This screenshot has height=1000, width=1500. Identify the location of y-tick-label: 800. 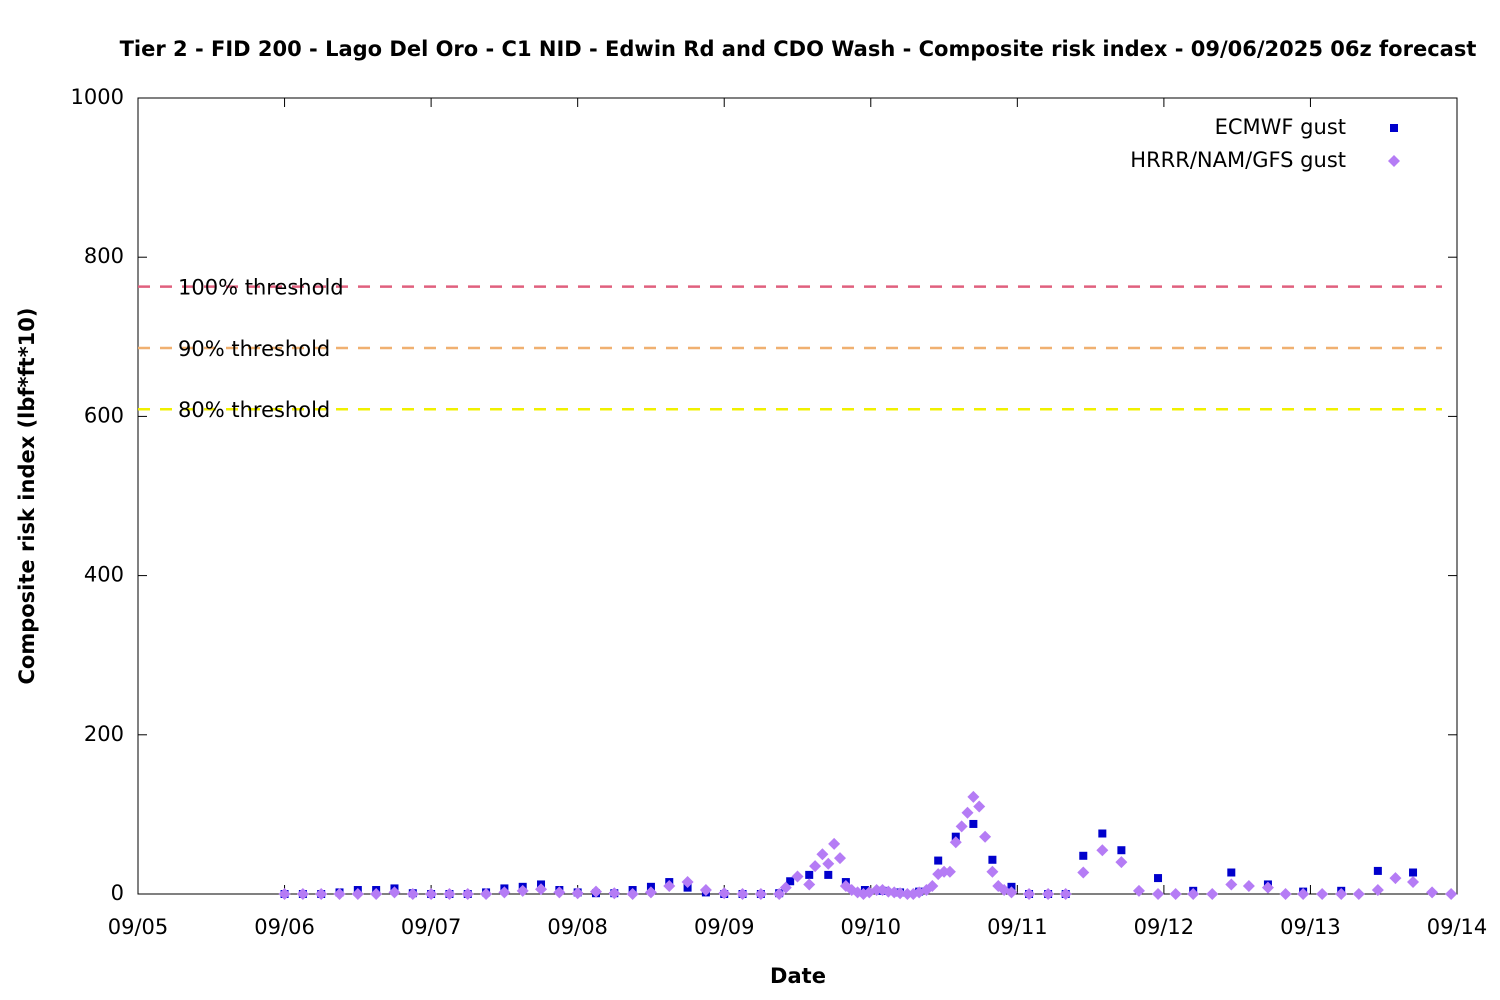
(104, 256).